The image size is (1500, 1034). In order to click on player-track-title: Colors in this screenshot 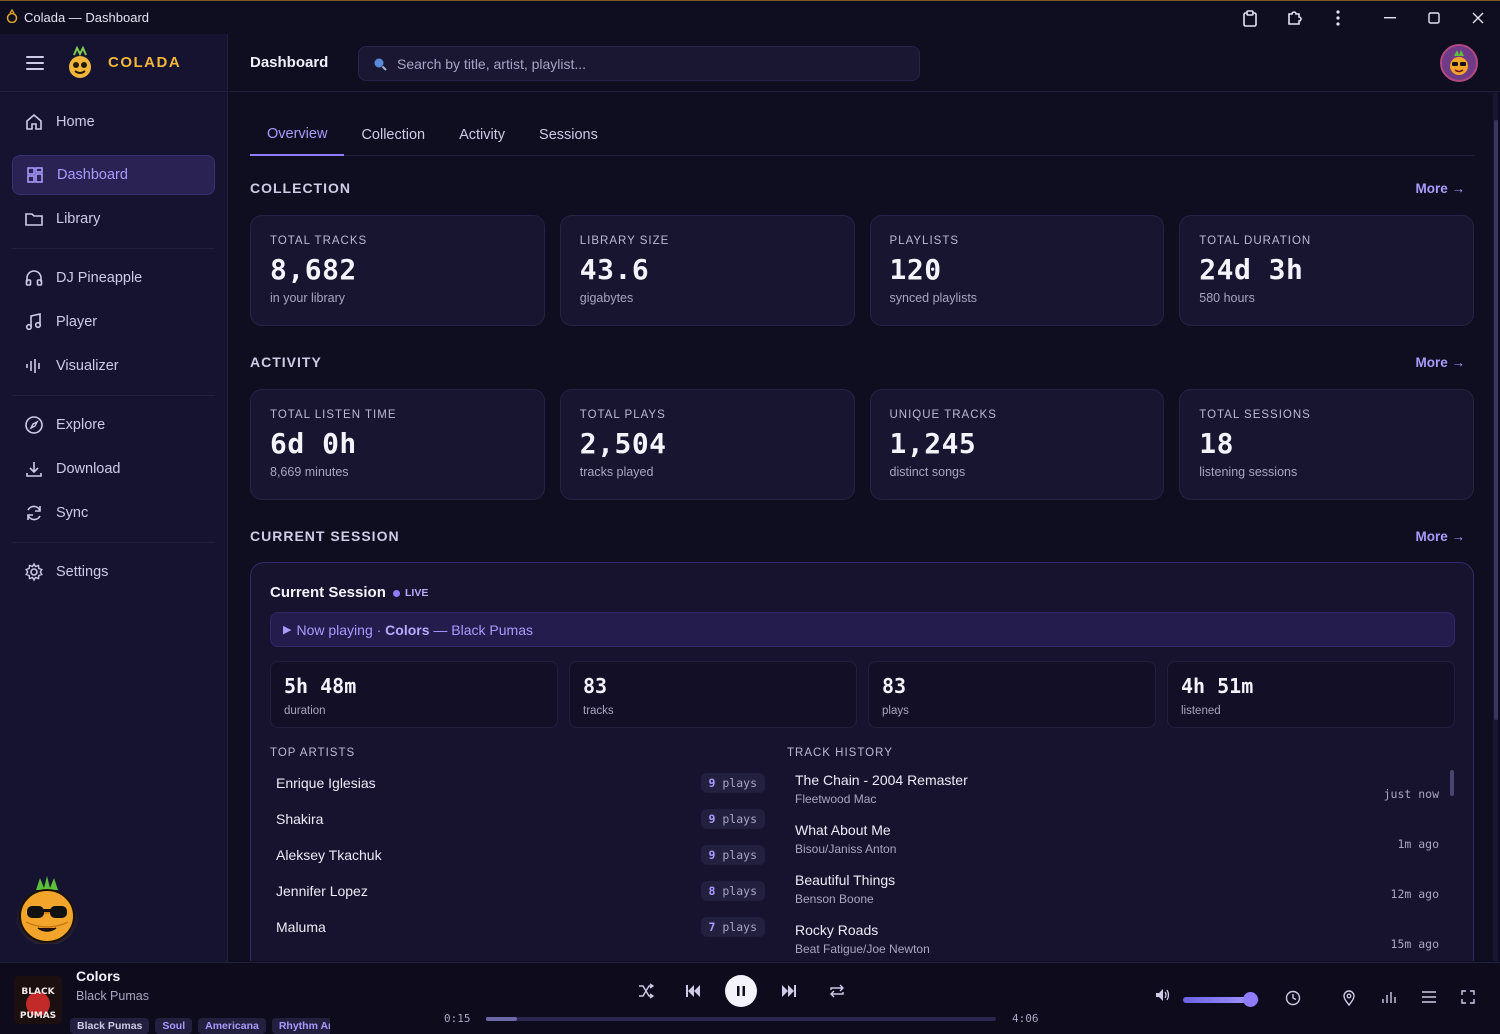, I will do `click(98, 976)`.